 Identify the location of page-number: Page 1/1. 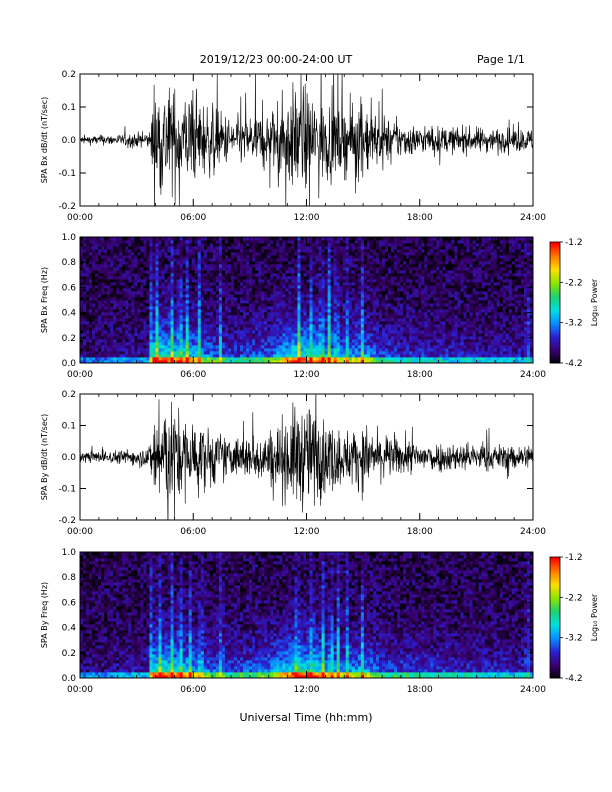
(501, 59).